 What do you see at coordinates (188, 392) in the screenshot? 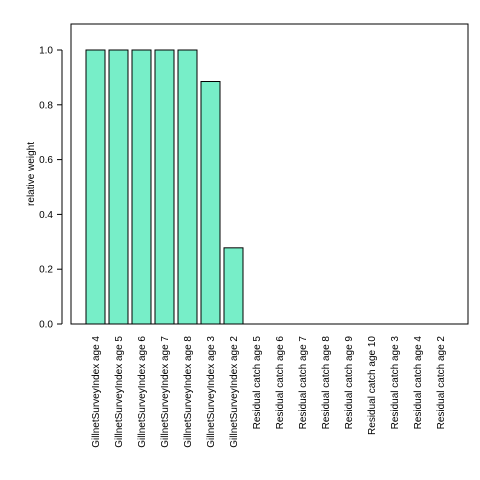
I see `x-category-label: GillnetSurveyIndex age 8` at bounding box center [188, 392].